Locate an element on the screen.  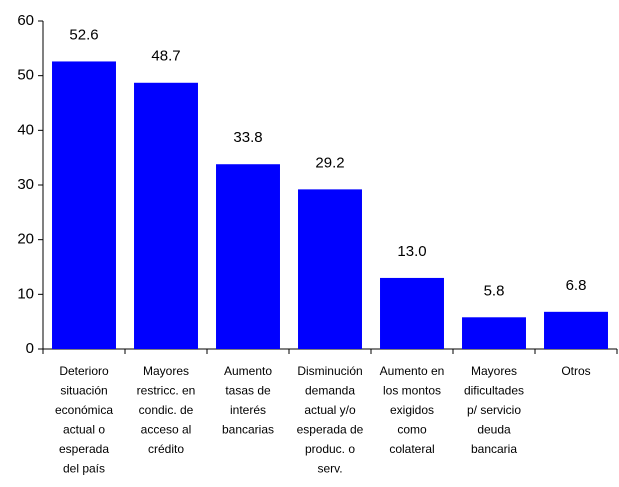
x-tick-label: actual y/o is located at coordinates (330, 410).